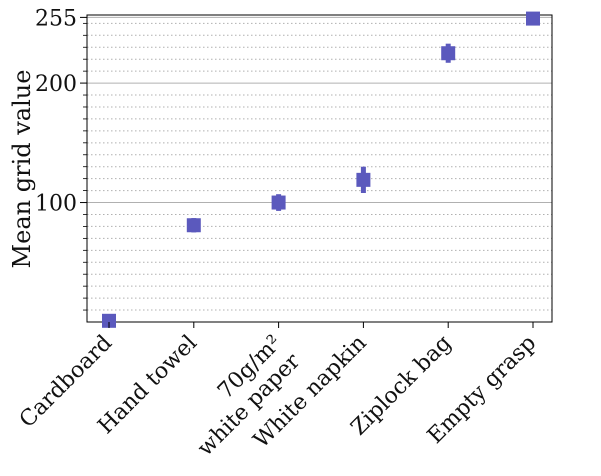  Describe the element at coordinates (56, 18) in the screenshot. I see `y-tick-label: 255` at that location.